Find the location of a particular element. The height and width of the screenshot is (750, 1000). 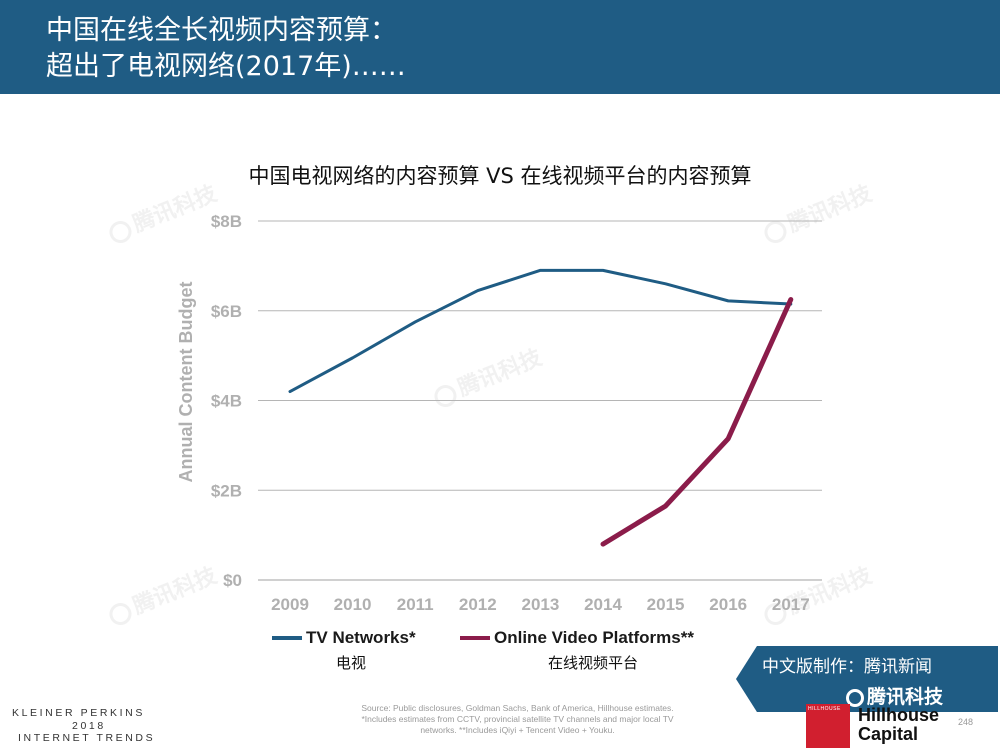

legend-sub-online: 在线视频平台 is located at coordinates (593, 663).